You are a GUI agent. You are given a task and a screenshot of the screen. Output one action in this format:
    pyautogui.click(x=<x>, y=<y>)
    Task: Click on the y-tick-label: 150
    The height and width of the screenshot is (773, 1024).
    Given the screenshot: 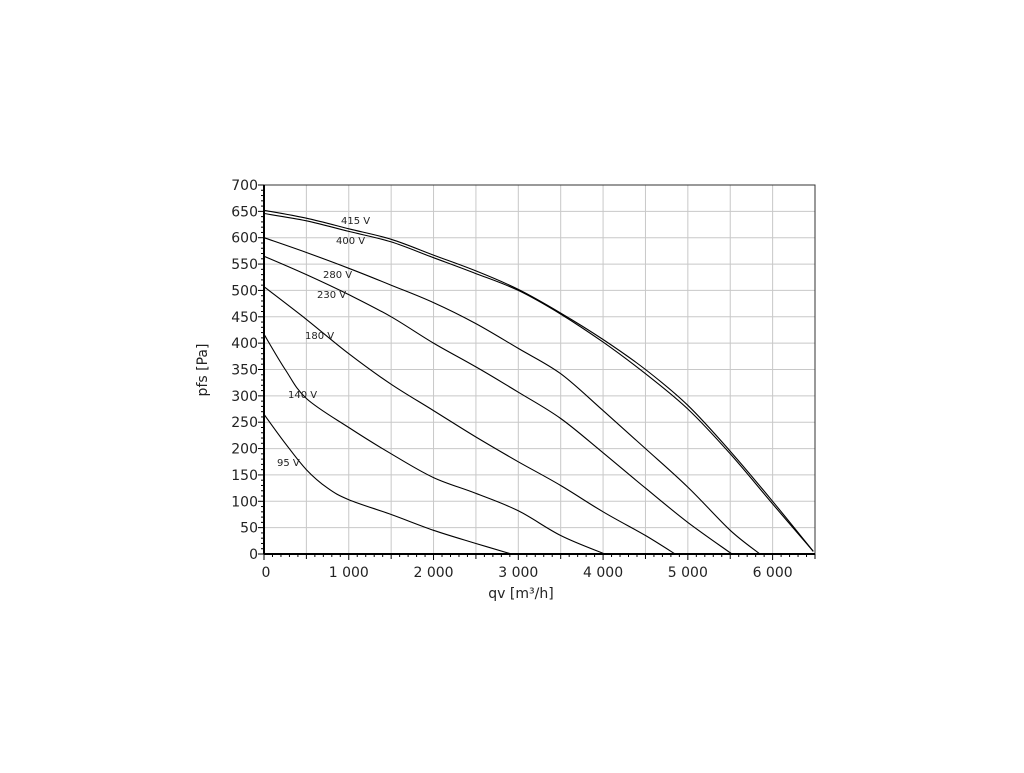 What is the action you would take?
    pyautogui.click(x=244, y=476)
    